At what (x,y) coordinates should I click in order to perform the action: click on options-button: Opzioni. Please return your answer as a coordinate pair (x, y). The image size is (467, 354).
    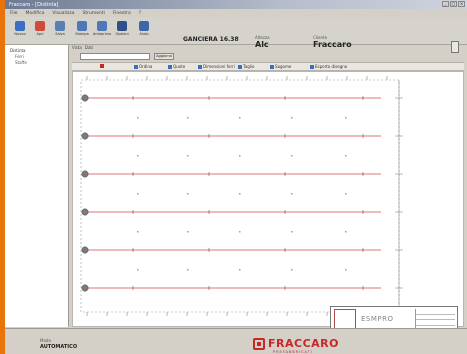
    Looking at the image, I should click on (122, 30).